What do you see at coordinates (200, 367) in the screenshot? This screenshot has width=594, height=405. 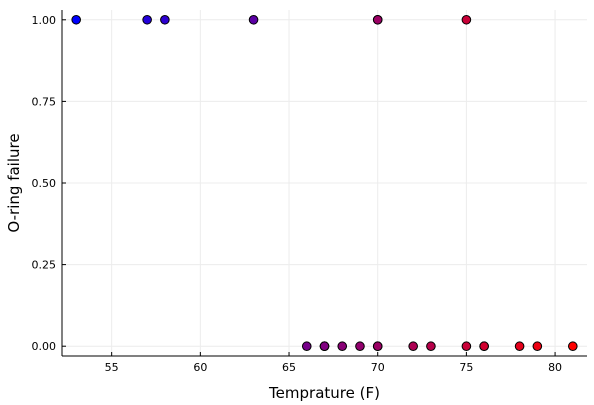 I see `x-tick-label: 60` at bounding box center [200, 367].